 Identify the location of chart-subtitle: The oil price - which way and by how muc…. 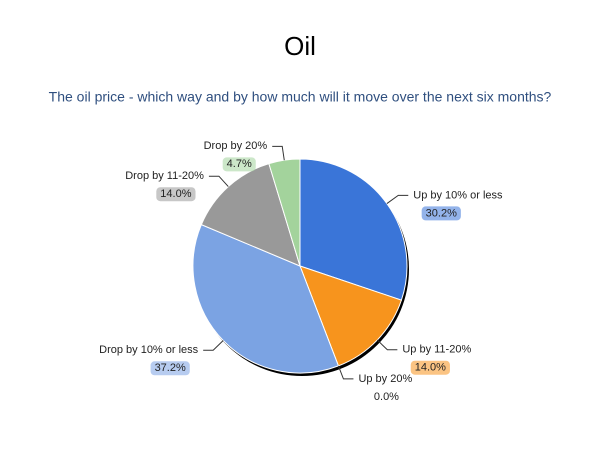
(300, 97).